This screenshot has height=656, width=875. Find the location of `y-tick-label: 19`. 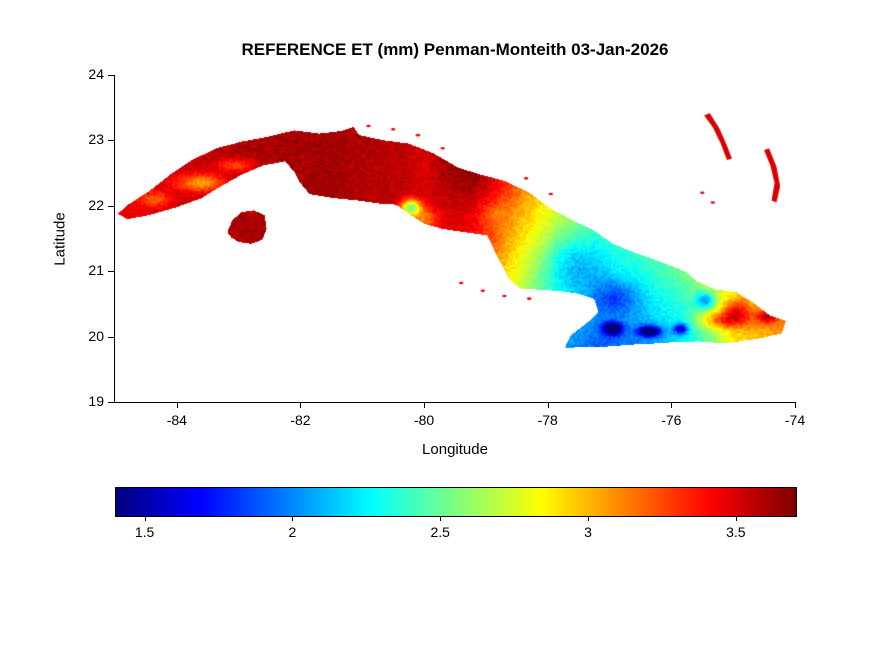

y-tick-label: 19 is located at coordinates (96, 401).